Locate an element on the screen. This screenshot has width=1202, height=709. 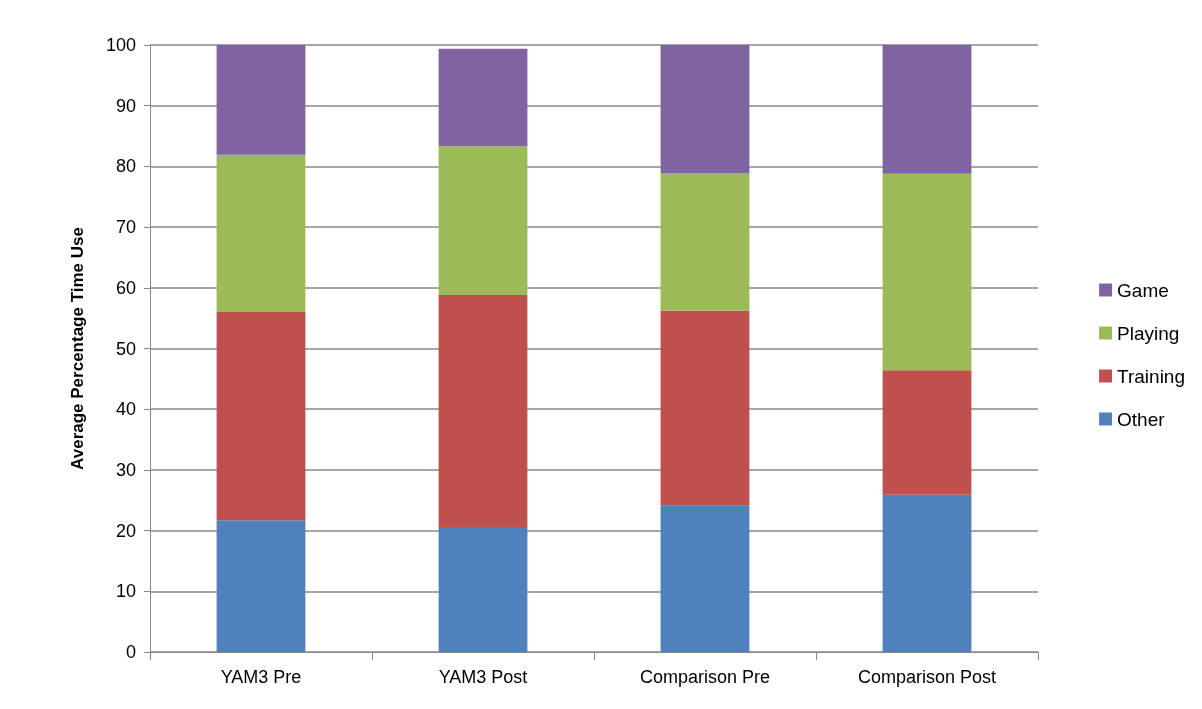
y-axis-title: Average Percentage Time Use is located at coordinates (77, 348).